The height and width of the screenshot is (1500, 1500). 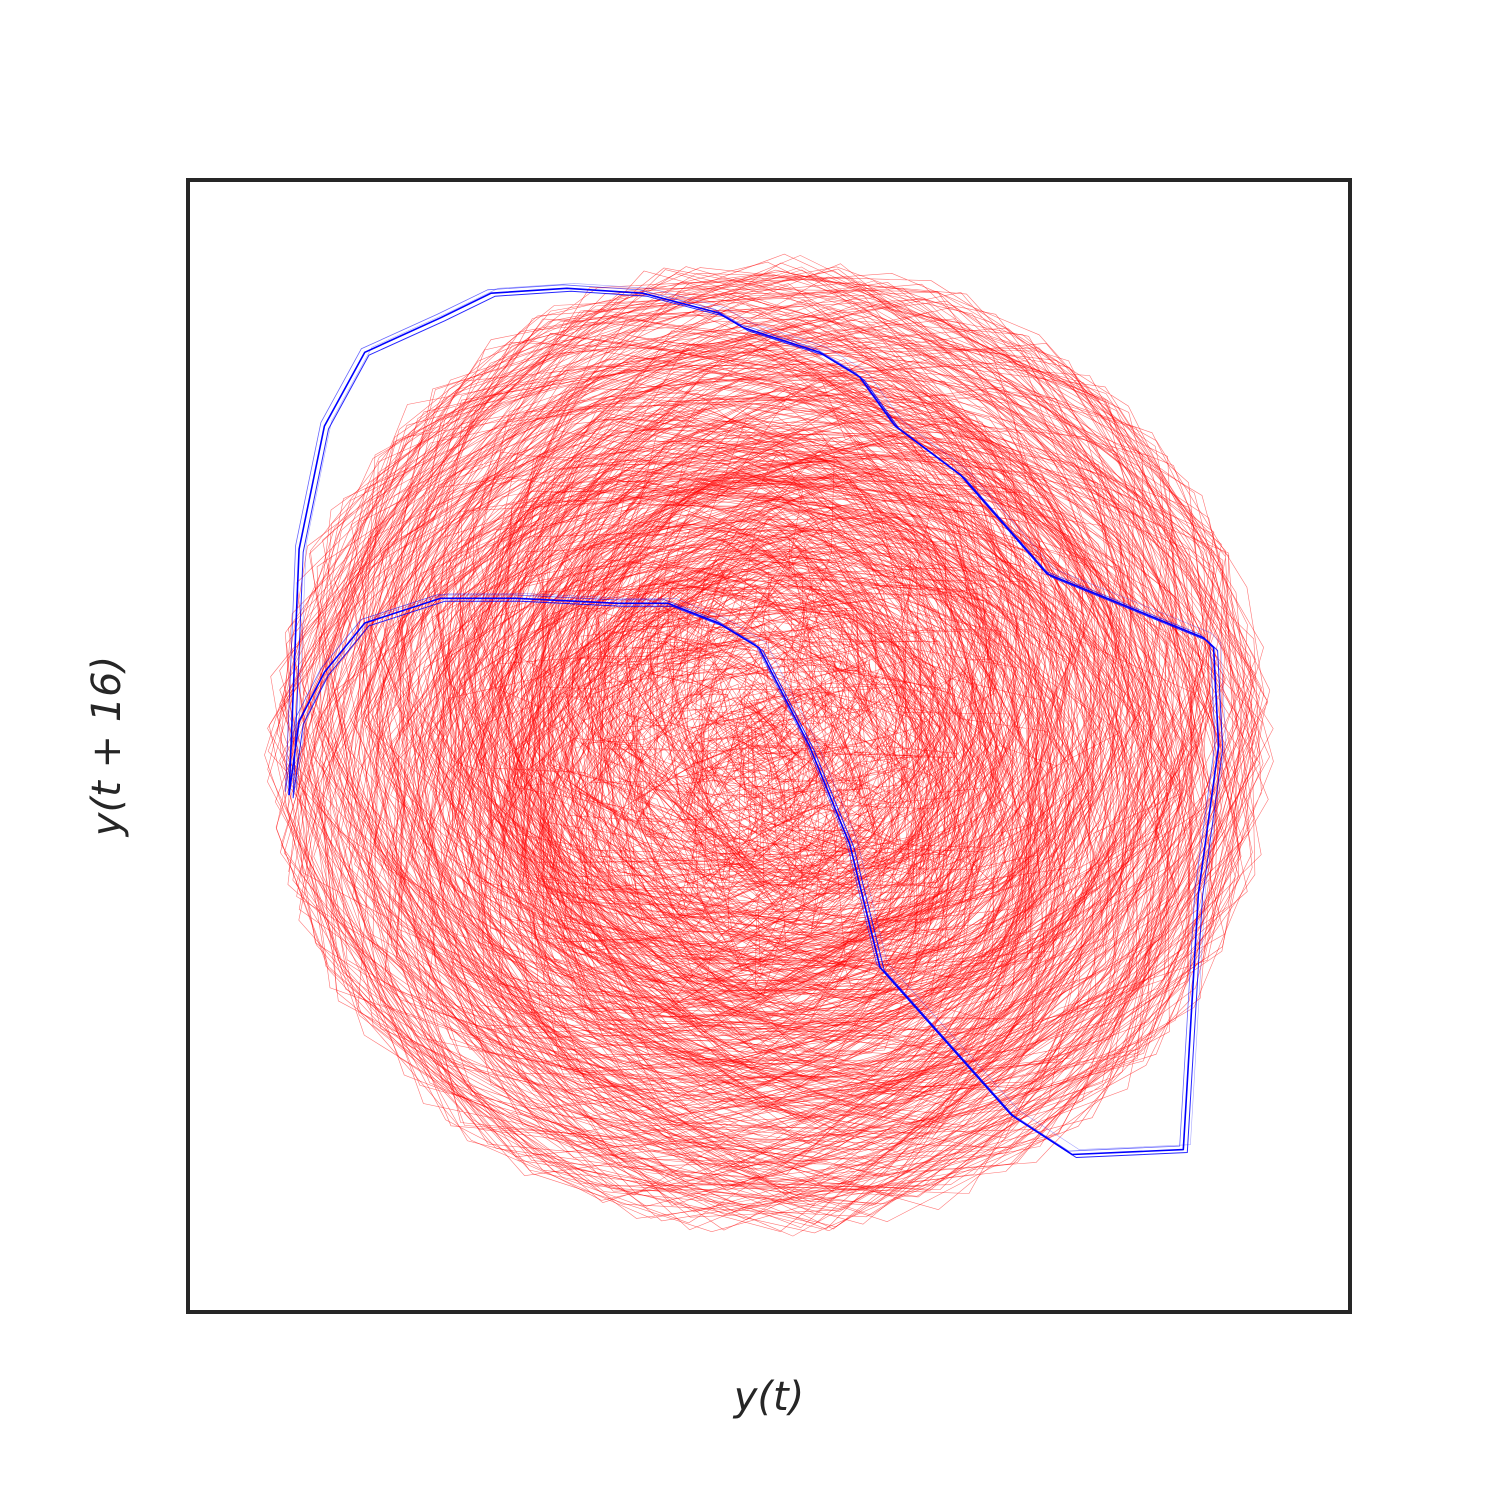 I want to click on x-axis-label: y(t), so click(x=769, y=1397).